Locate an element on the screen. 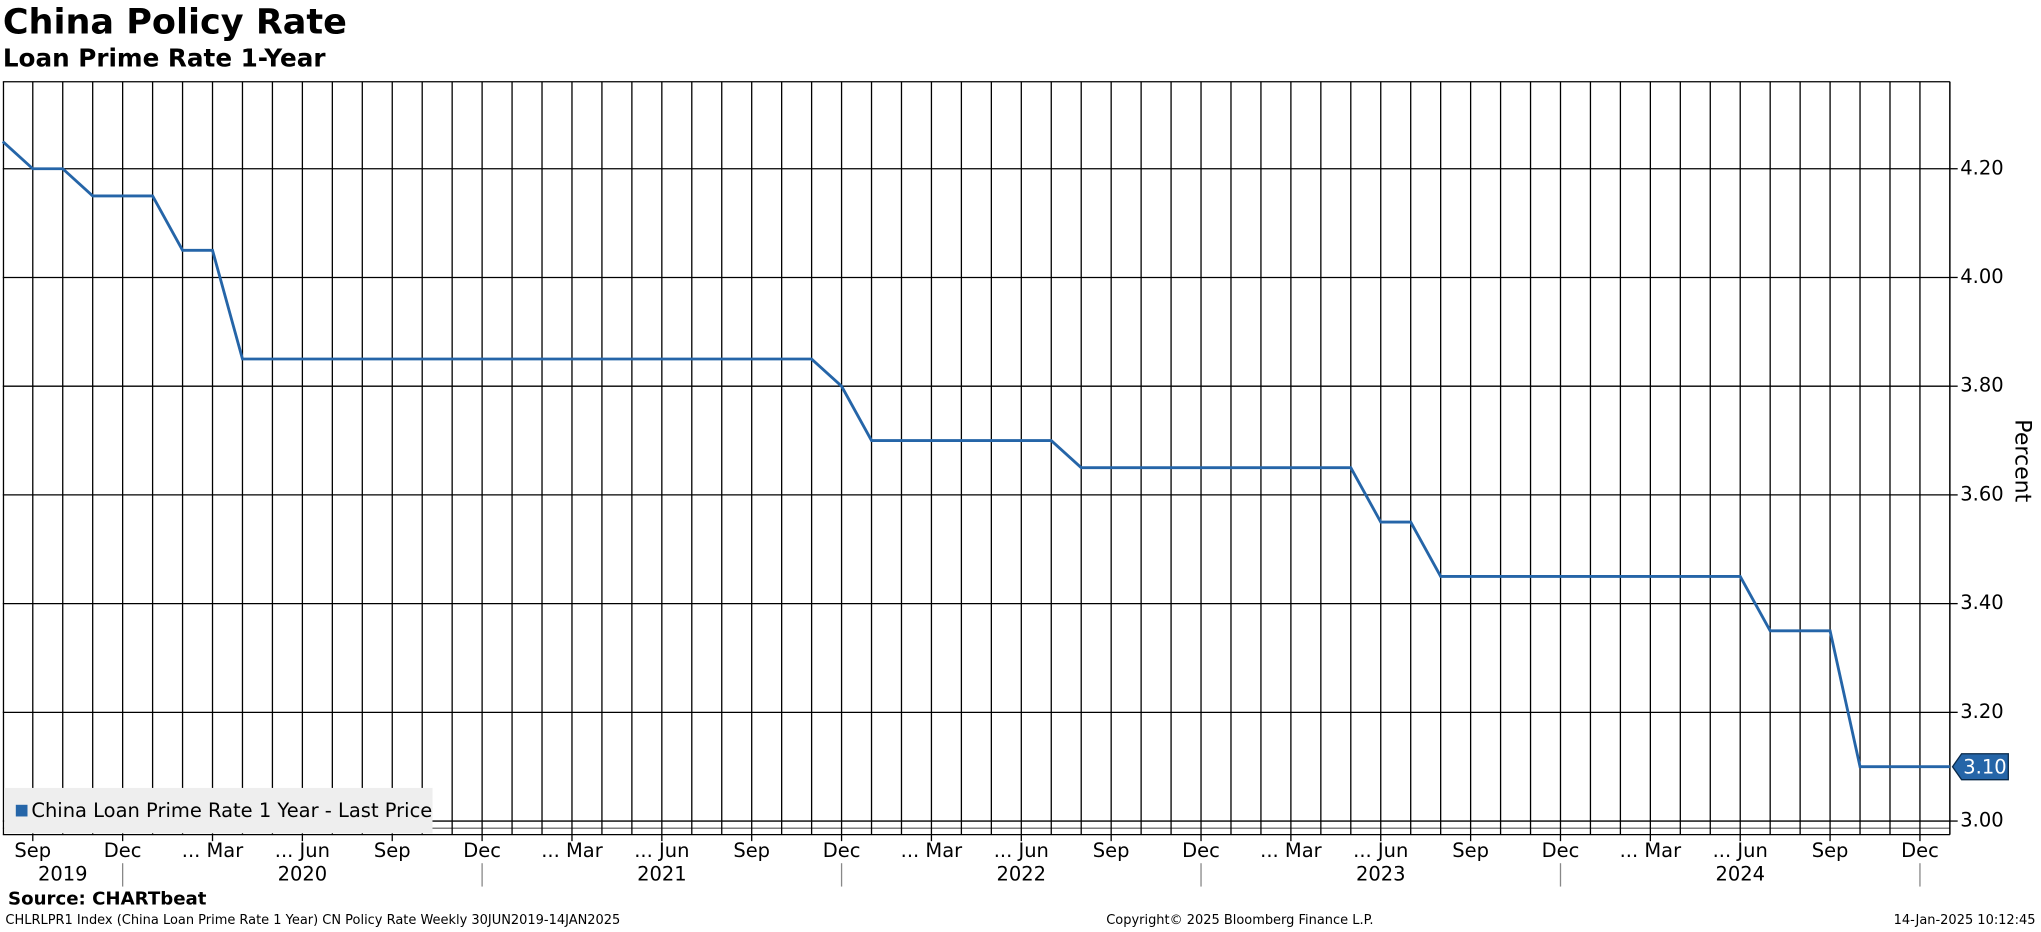  x-year-label: 2020 is located at coordinates (303, 873).